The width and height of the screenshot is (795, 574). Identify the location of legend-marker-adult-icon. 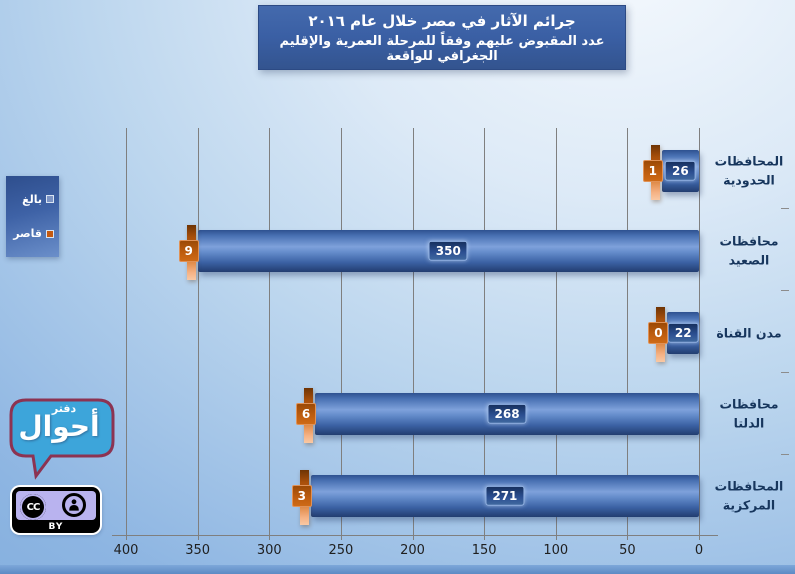
(50, 199).